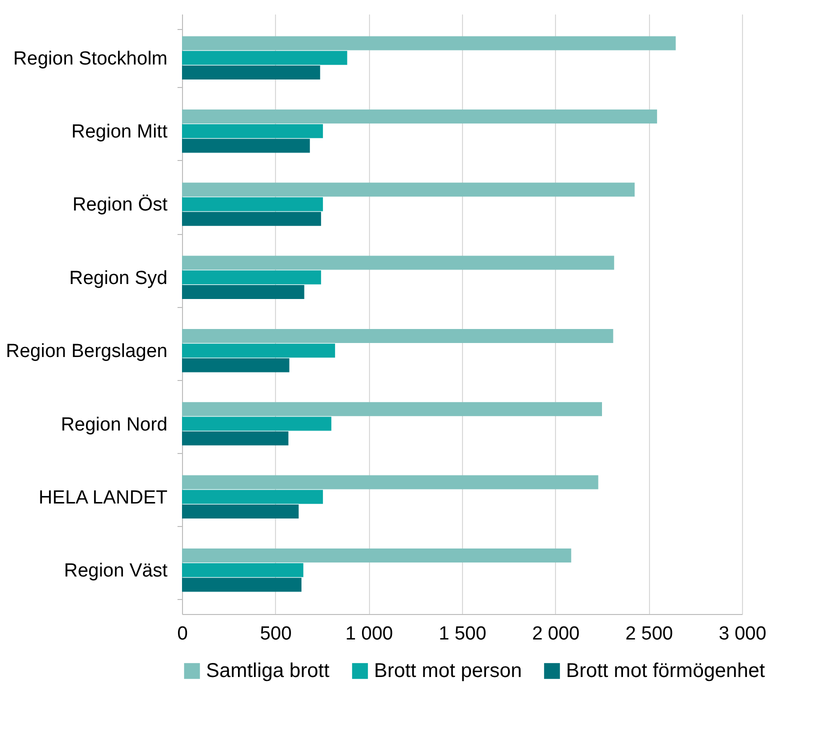  What do you see at coordinates (556, 634) in the screenshot?
I see `x-tick-label: 2 000` at bounding box center [556, 634].